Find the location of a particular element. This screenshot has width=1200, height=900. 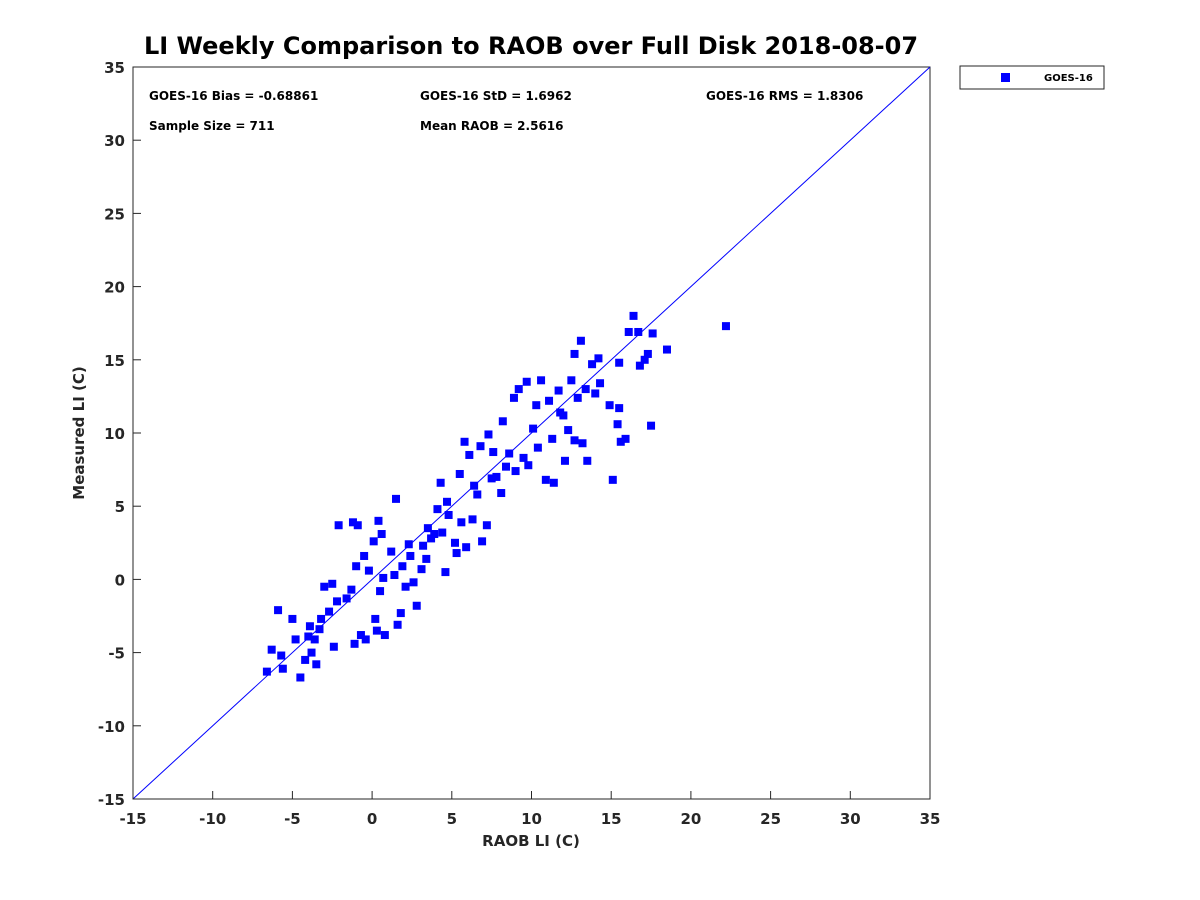

y-tick-label: -10 is located at coordinates (111, 727).